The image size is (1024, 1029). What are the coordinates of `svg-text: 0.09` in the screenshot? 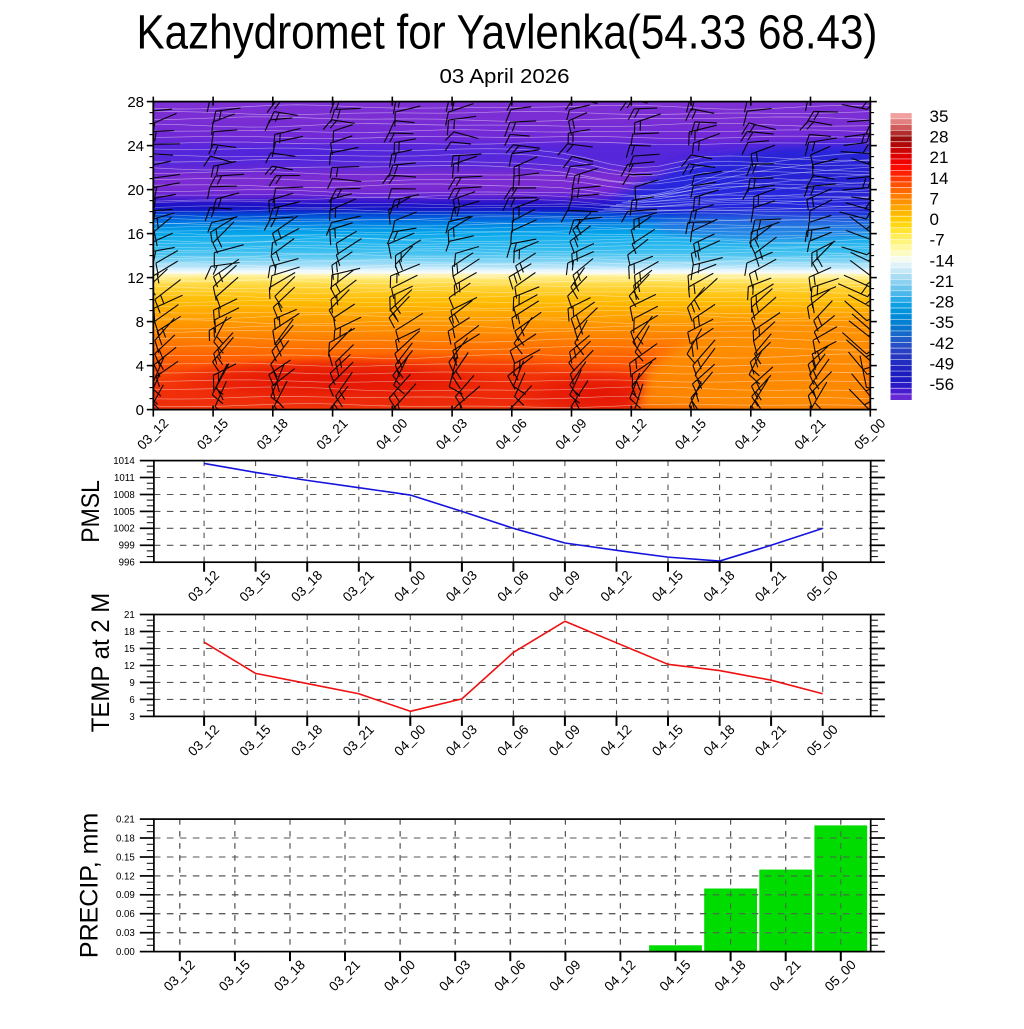 It's located at (125, 895).